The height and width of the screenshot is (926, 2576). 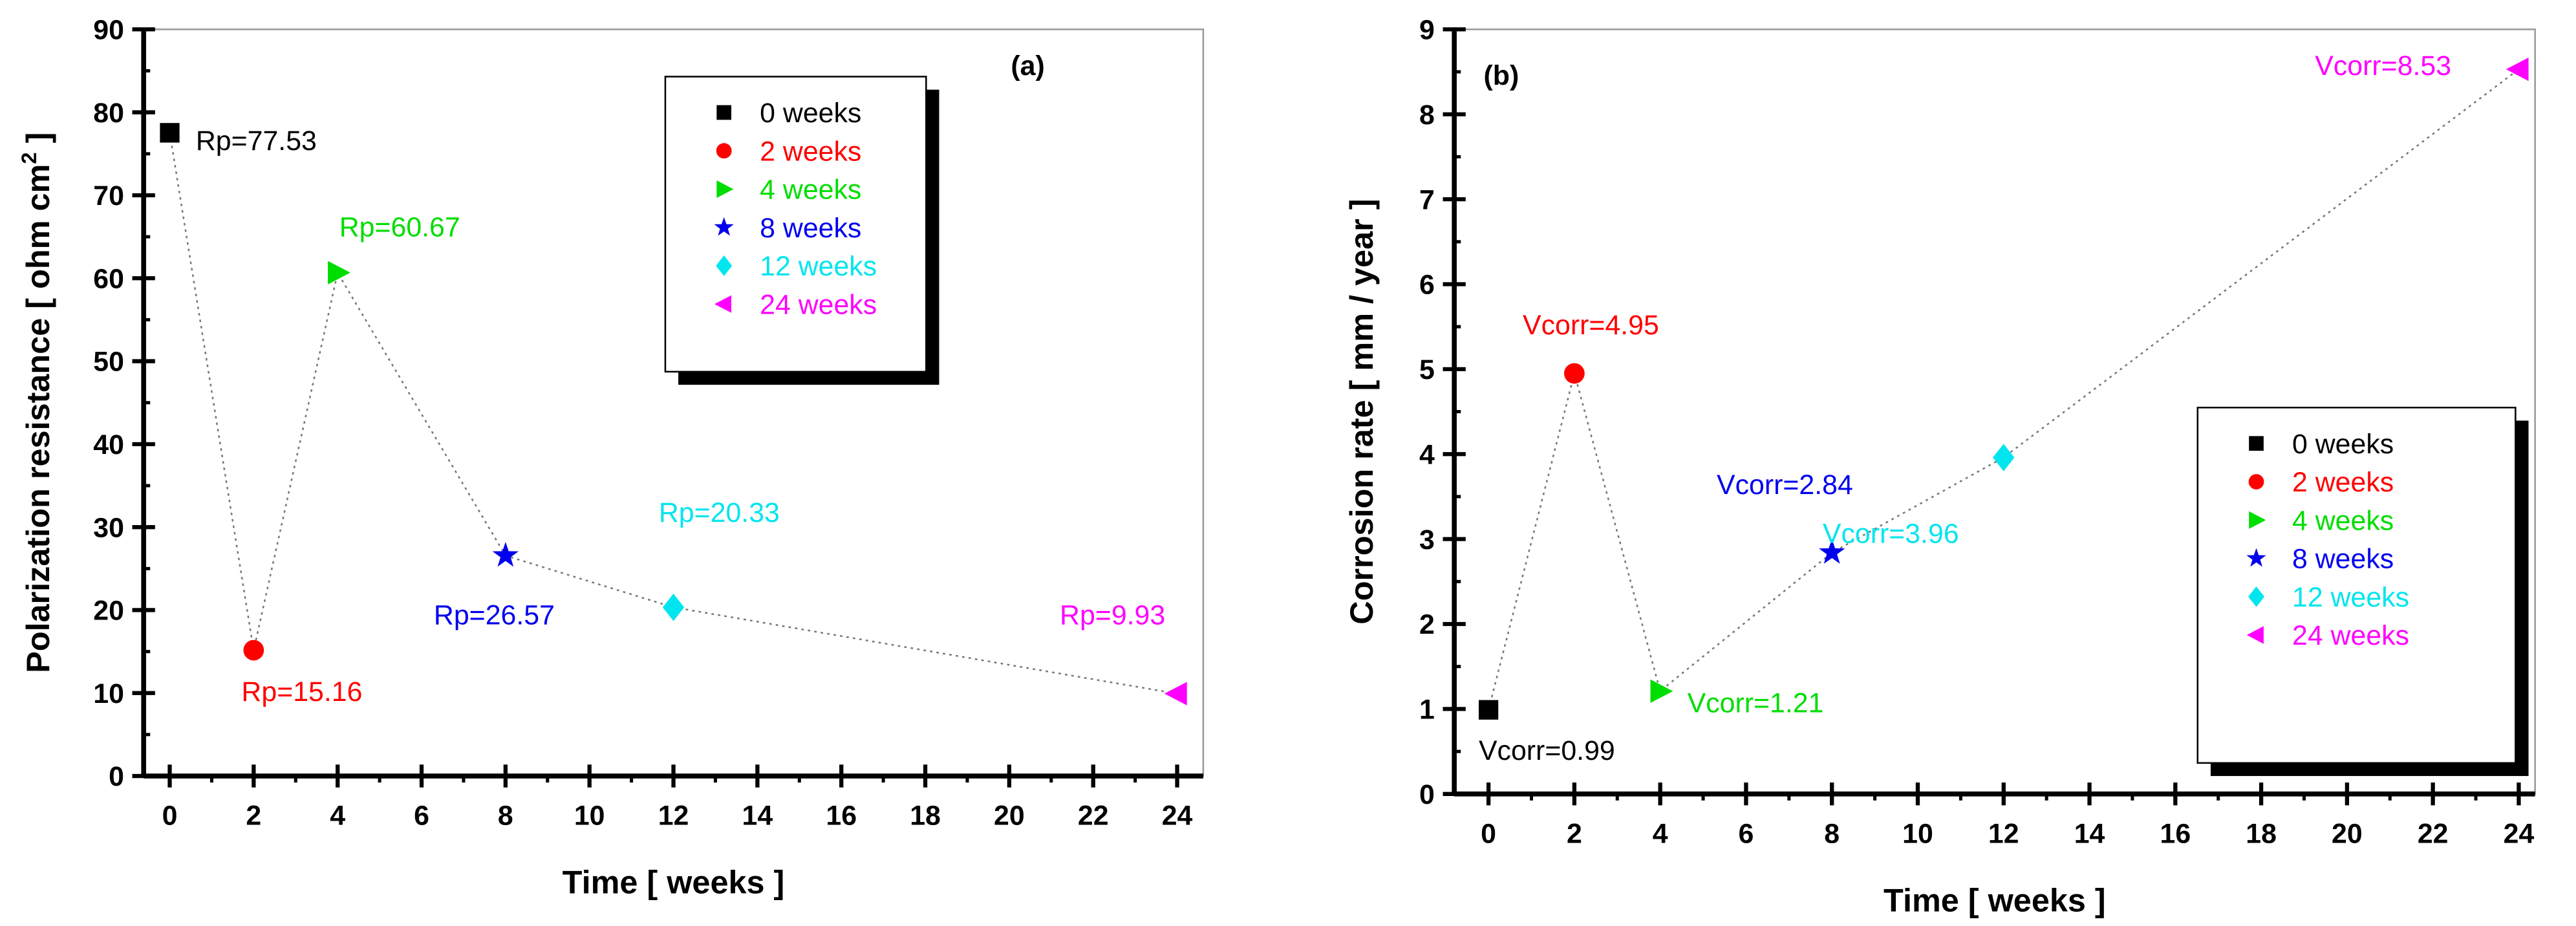 What do you see at coordinates (1427, 199) in the screenshot?
I see `y-tick-label: 7` at bounding box center [1427, 199].